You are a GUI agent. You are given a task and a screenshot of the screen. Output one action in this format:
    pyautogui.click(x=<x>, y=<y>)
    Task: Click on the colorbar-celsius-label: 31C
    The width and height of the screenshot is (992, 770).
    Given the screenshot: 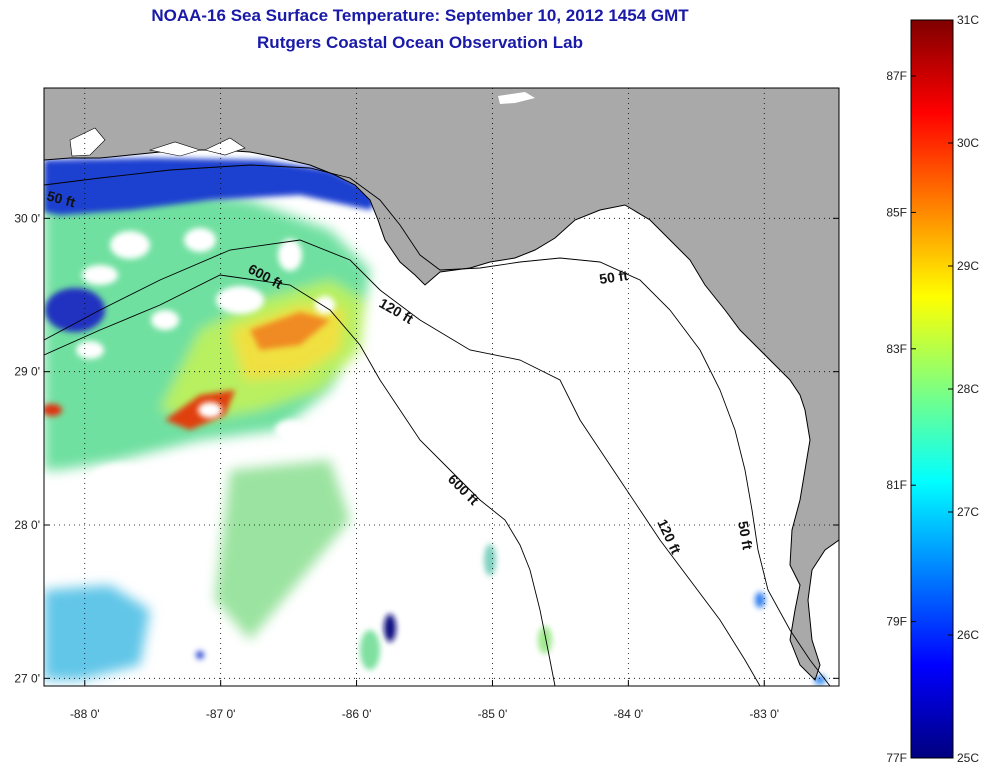 What is the action you would take?
    pyautogui.click(x=968, y=20)
    